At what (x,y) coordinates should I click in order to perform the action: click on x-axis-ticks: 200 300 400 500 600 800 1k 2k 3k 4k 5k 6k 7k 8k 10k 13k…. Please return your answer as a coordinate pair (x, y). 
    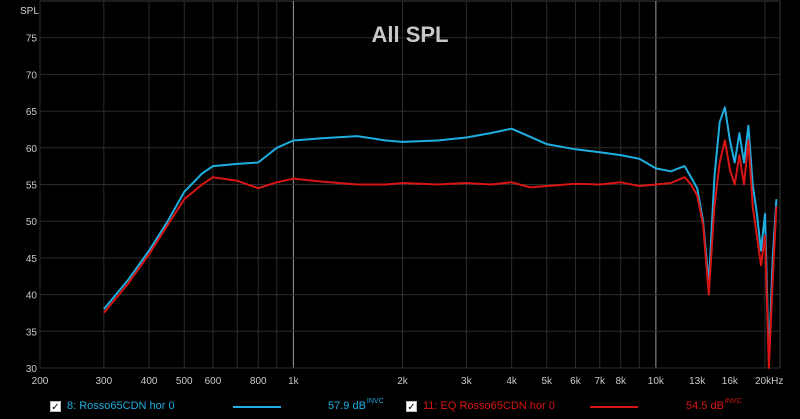
    Looking at the image, I should click on (408, 381).